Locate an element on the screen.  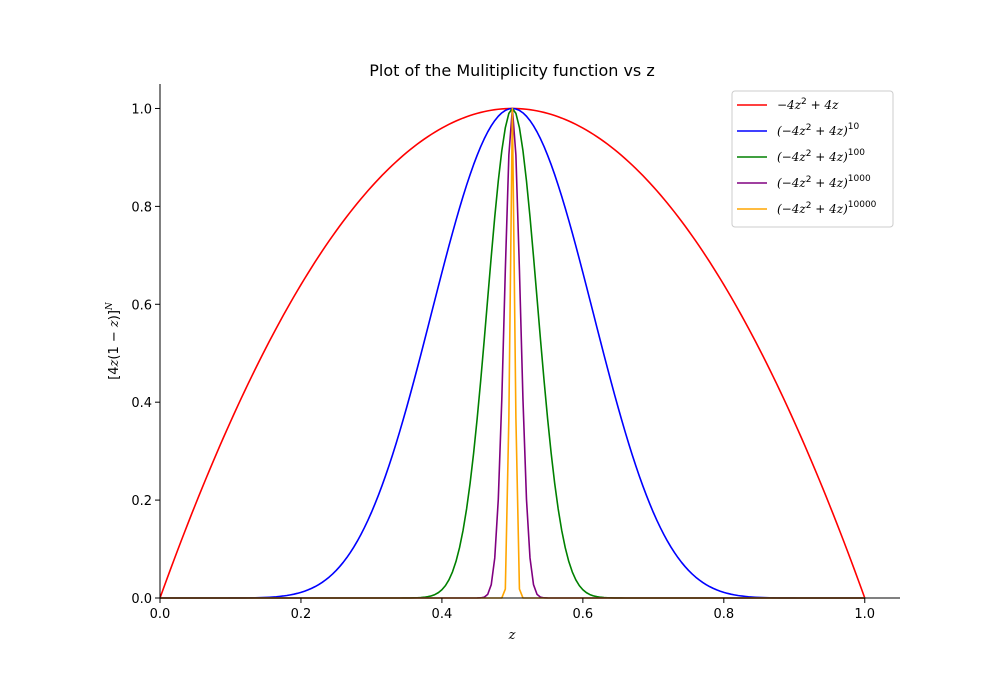
legend-frame is located at coordinates (812, 159).